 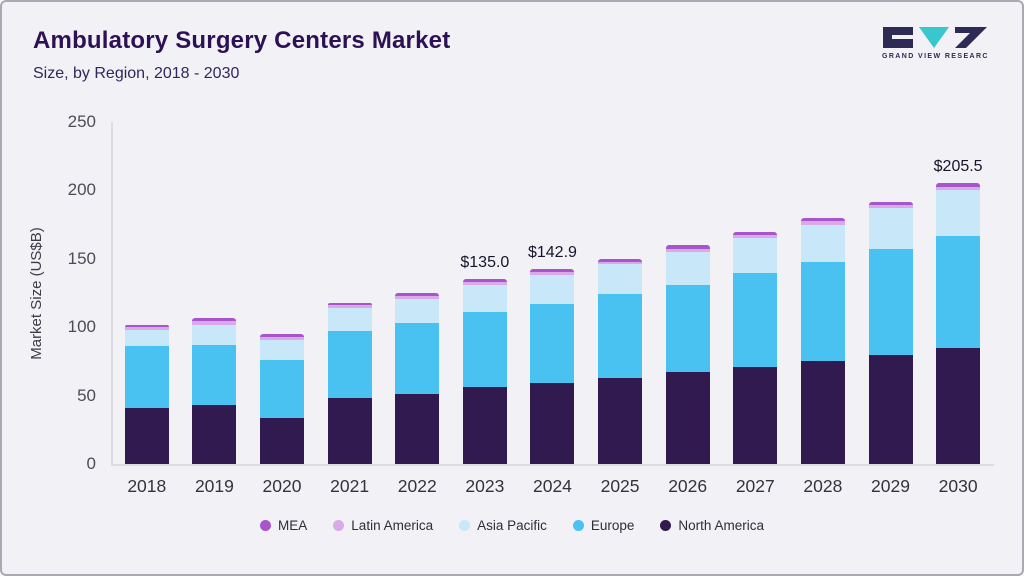 What do you see at coordinates (890, 486) in the screenshot?
I see `x-axis-label: 2029` at bounding box center [890, 486].